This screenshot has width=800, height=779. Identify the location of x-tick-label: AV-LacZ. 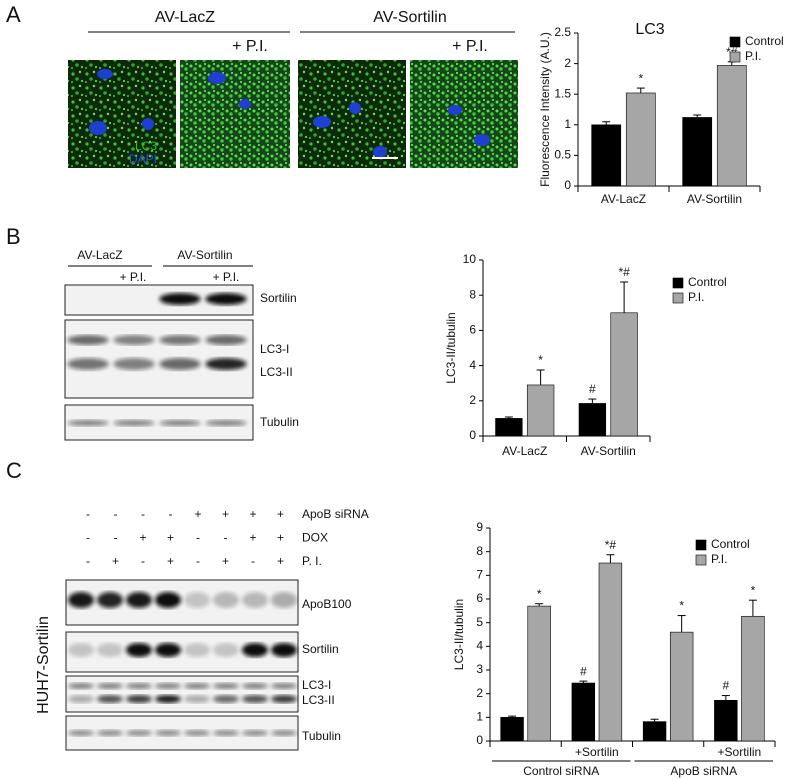
(524, 451).